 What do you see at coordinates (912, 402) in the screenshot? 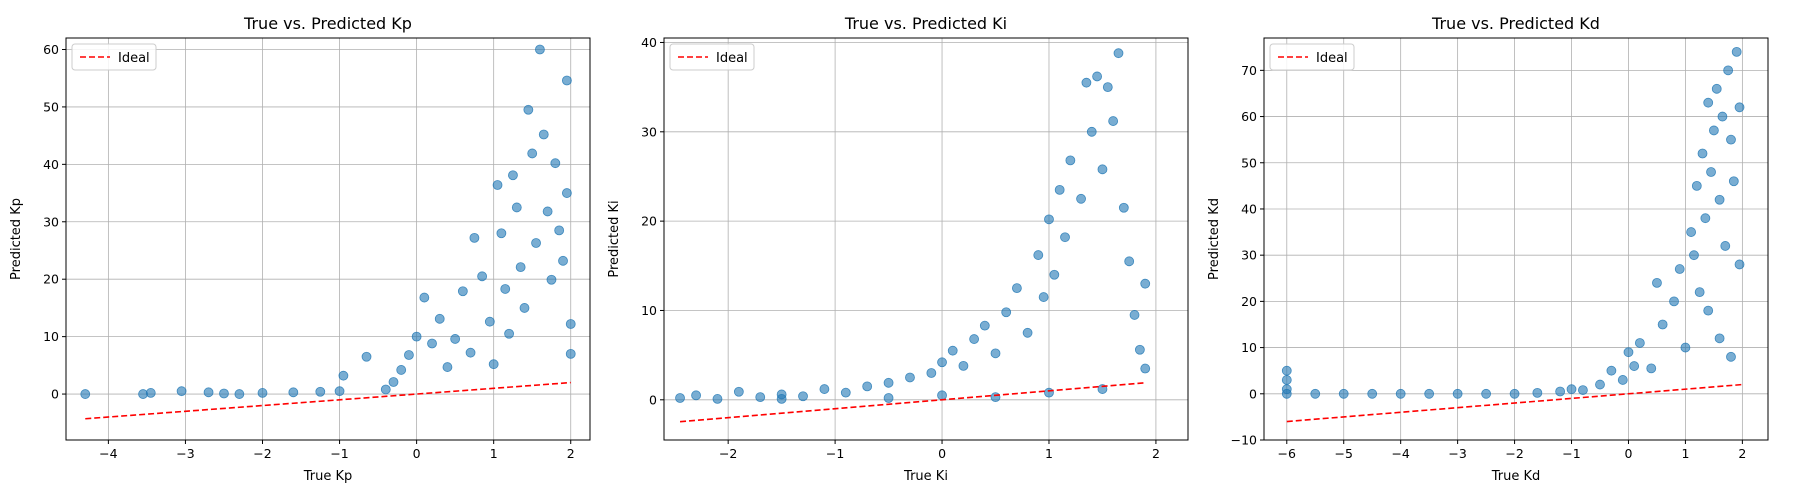
I see `ideal-line` at bounding box center [912, 402].